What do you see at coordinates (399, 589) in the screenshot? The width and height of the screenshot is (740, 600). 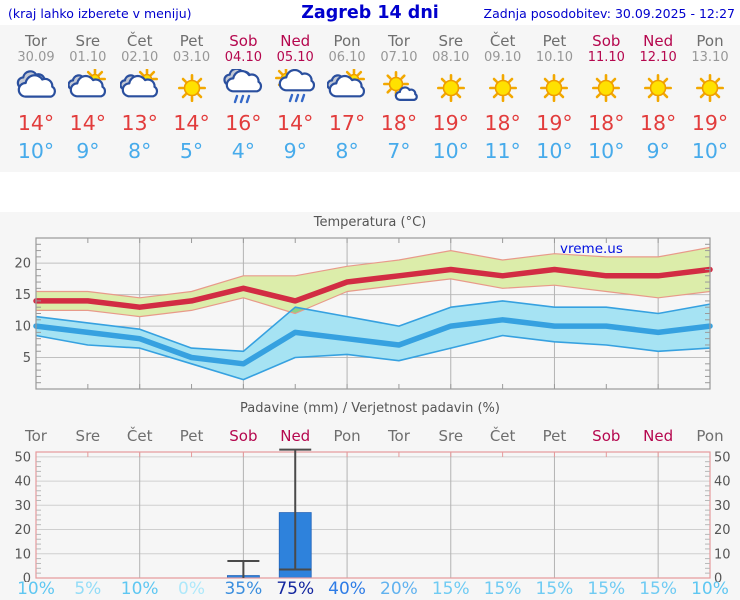 I see `precip-probability-value: 20%` at bounding box center [399, 589].